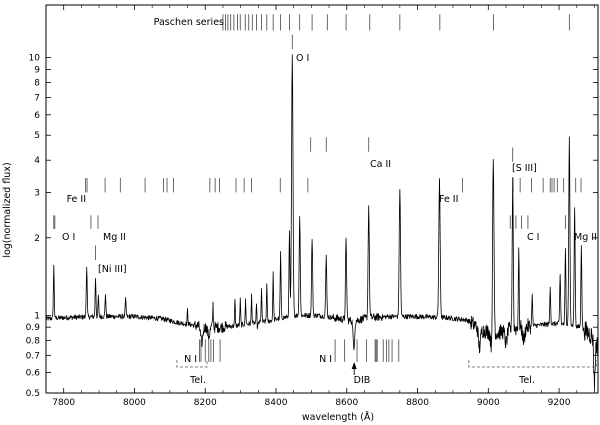 The image size is (600, 425). Describe the element at coordinates (386, 367) in the screenshot. I see `annotations` at that location.